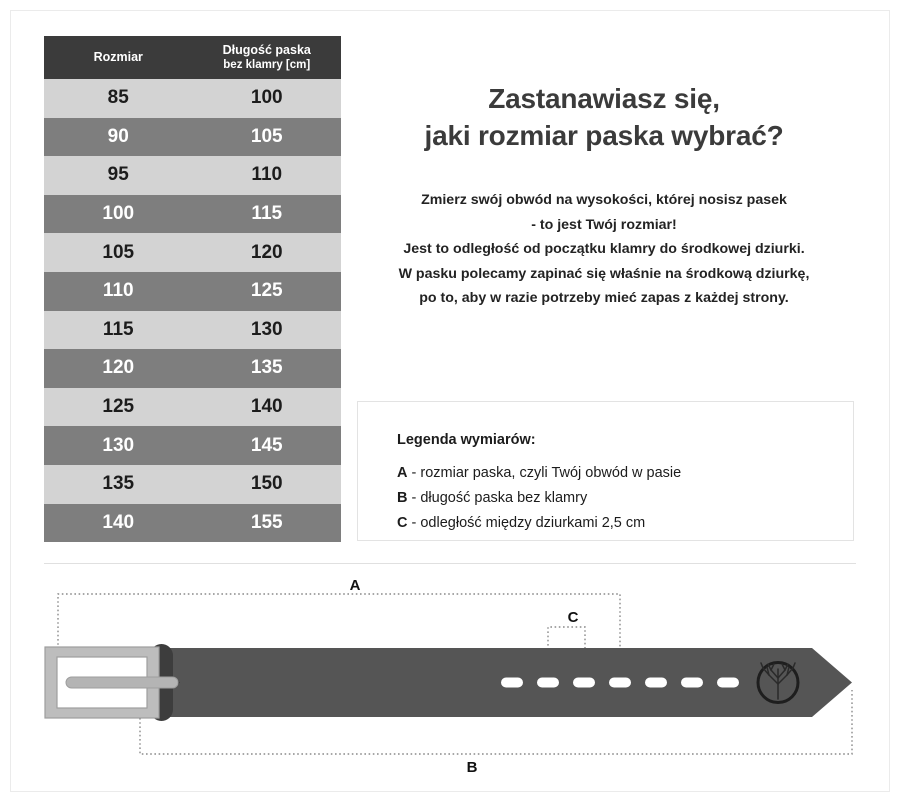 This screenshot has width=900, height=802. I want to click on dimension-c-label: C, so click(573, 617).